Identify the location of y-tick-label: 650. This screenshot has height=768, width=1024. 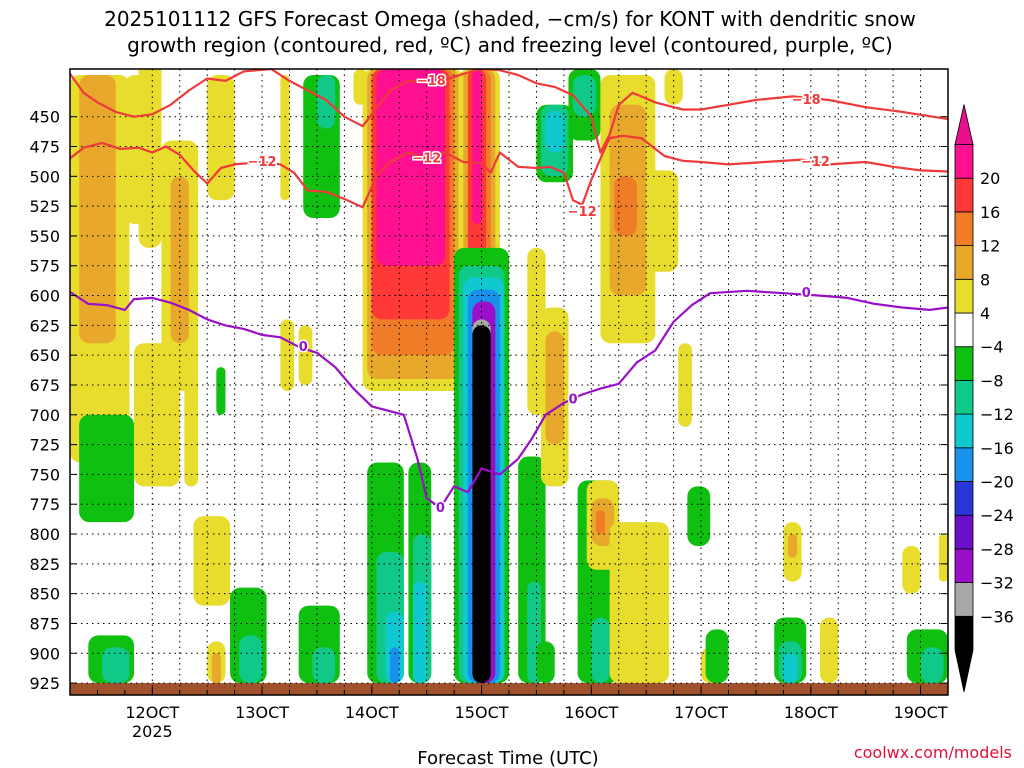
(44, 355).